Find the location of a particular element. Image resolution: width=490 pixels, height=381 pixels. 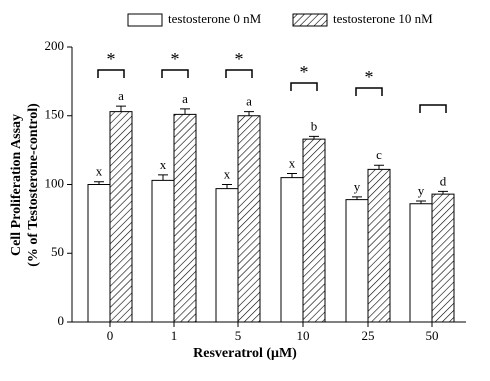

x-tick-label: 5 is located at coordinates (238, 335).